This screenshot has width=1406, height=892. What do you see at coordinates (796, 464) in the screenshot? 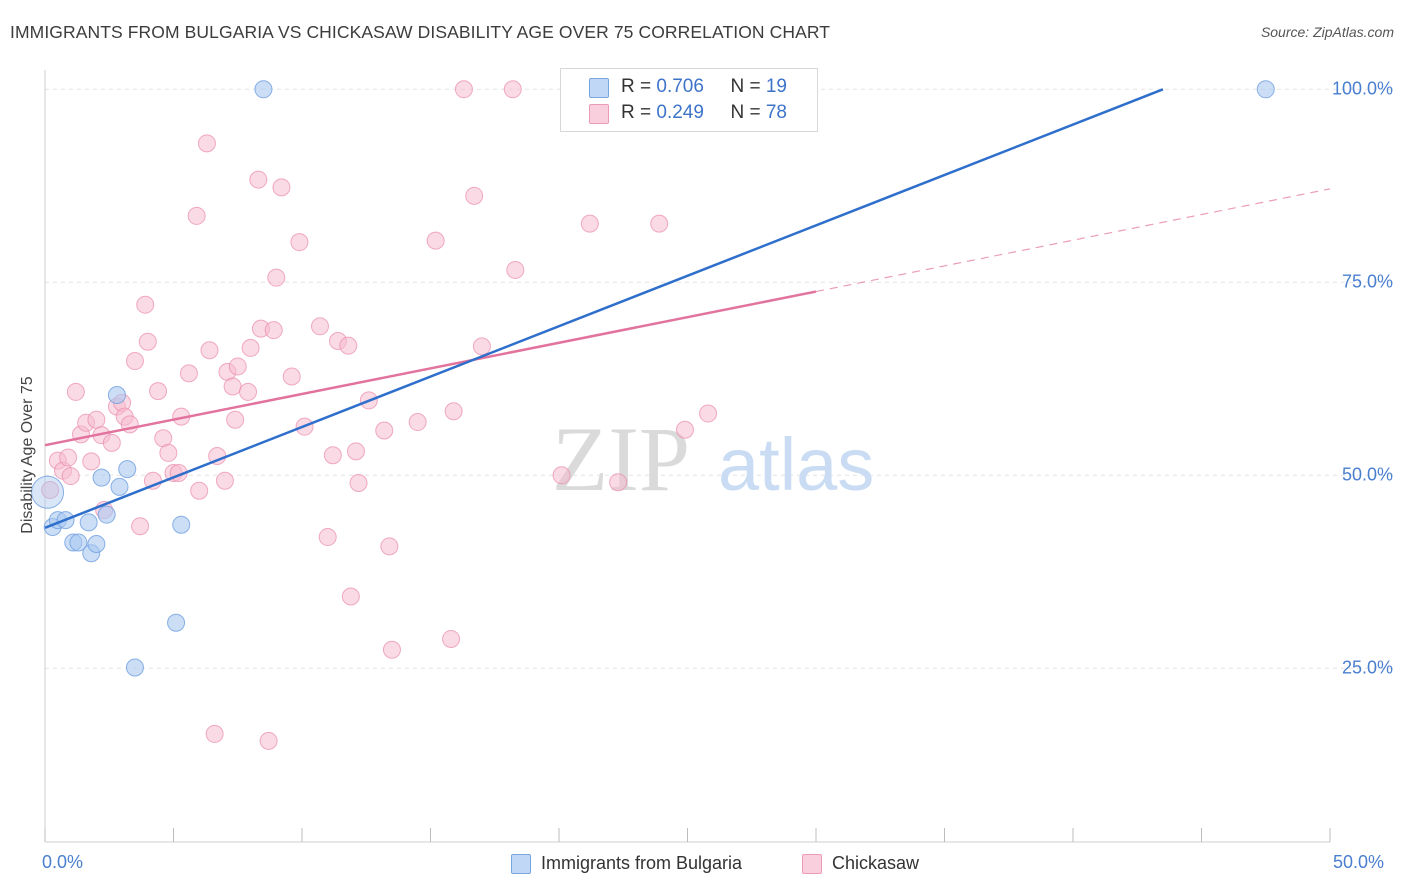
I see `watermark-atlas: atlas` at bounding box center [796, 464].